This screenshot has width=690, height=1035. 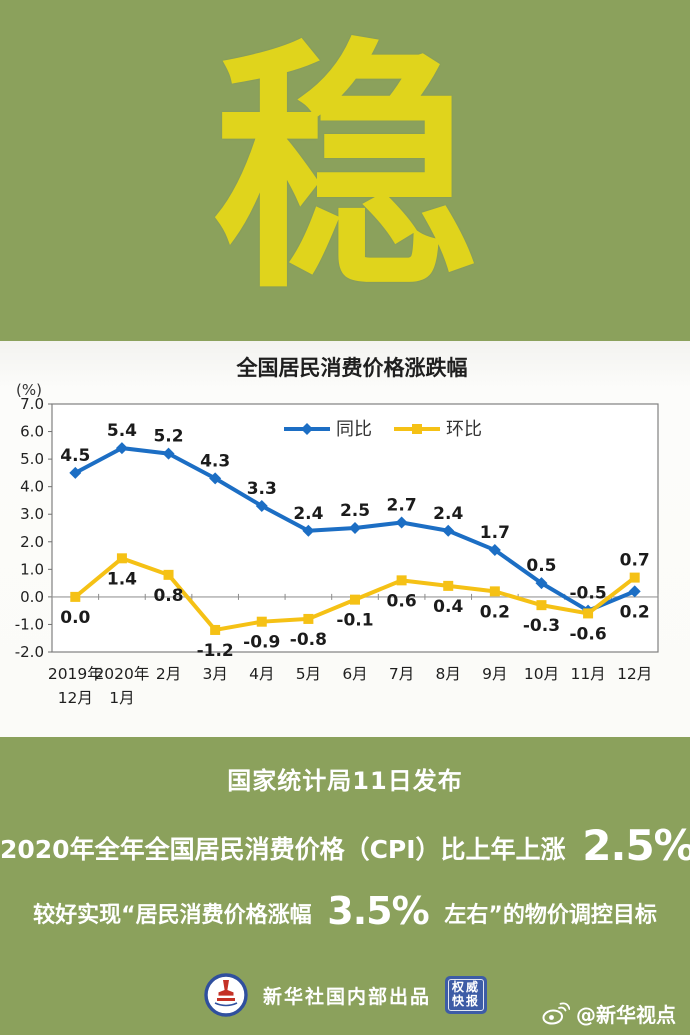 I want to click on svg-text: 11月, so click(x=587, y=674).